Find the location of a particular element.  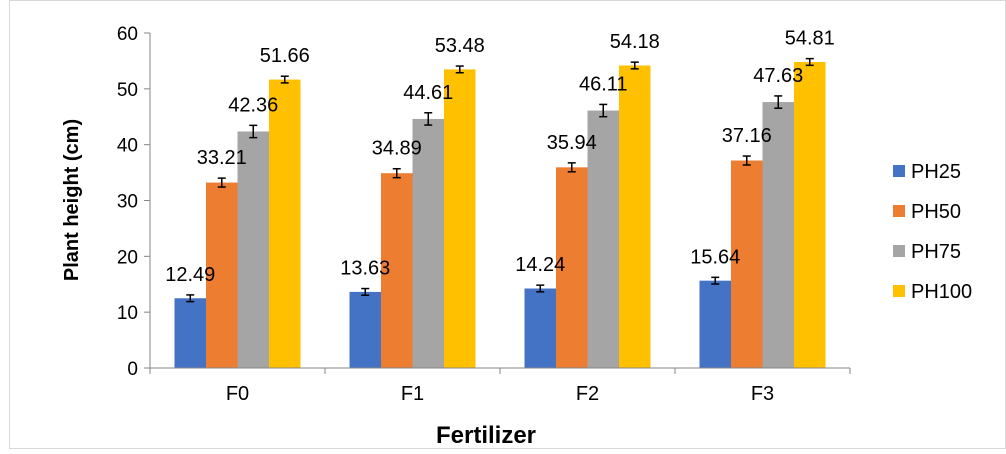

data-label: 35.94 is located at coordinates (572, 143).